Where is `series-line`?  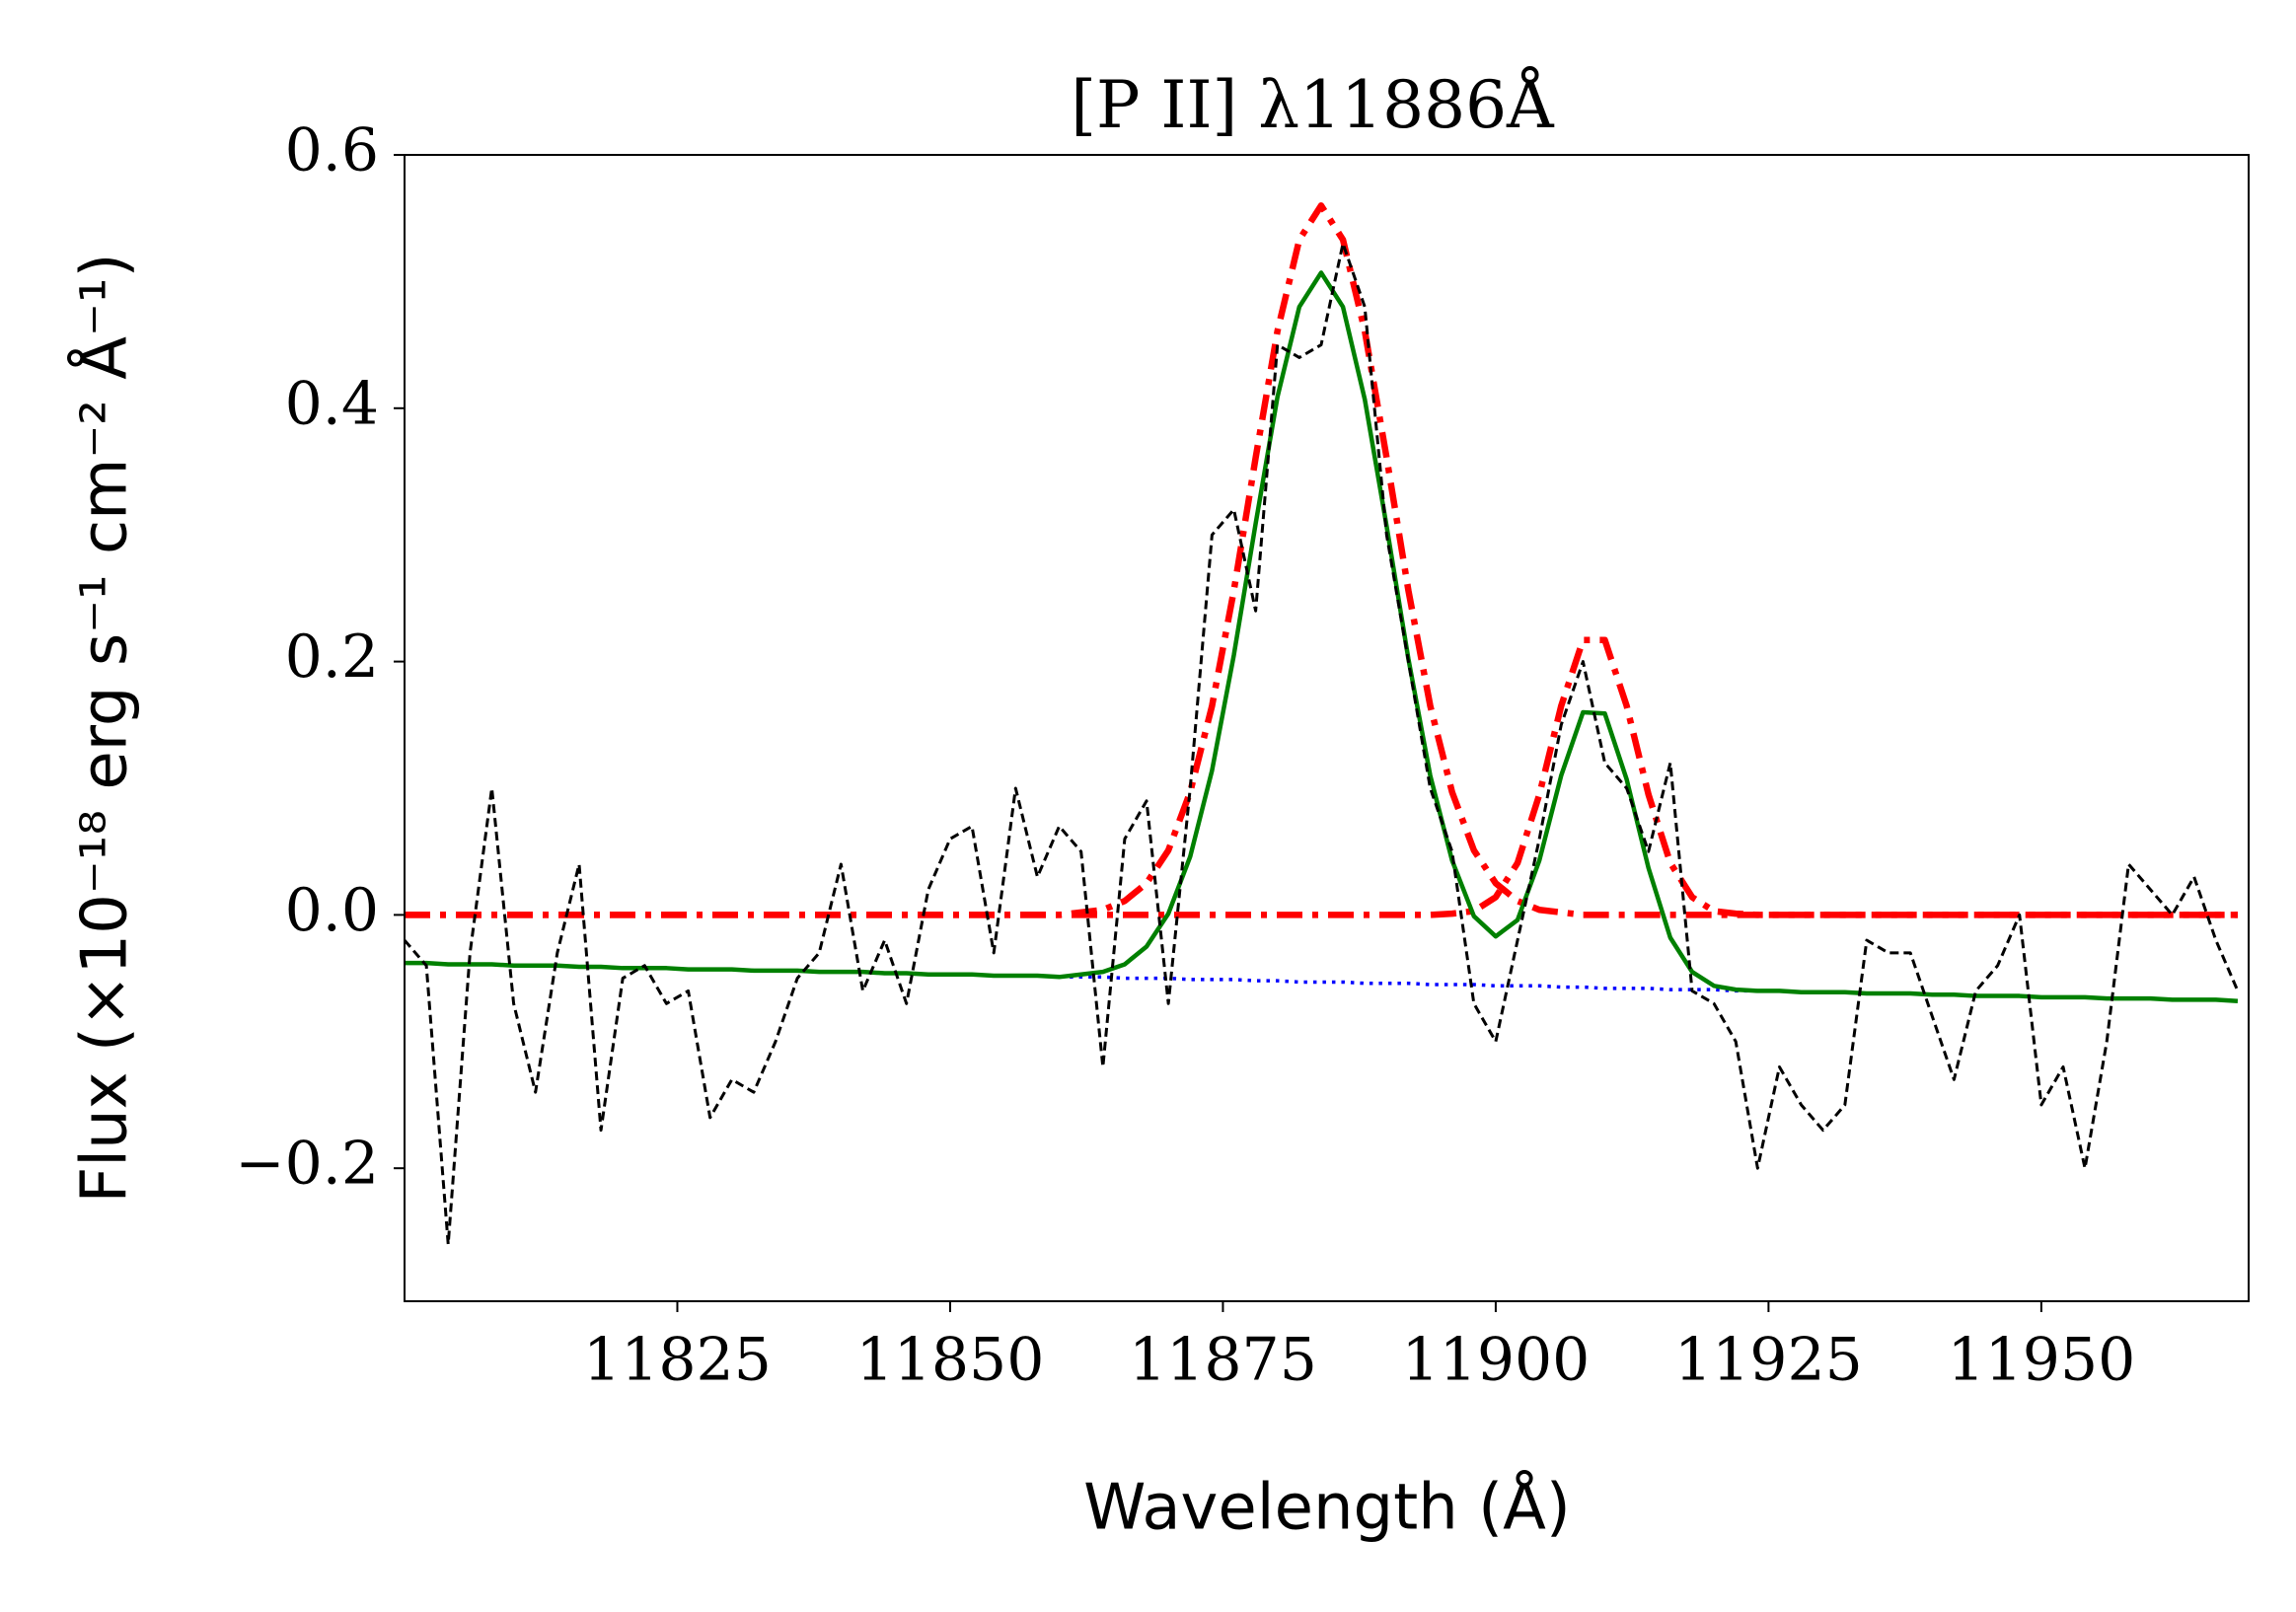
series-line is located at coordinates (1321, 777).